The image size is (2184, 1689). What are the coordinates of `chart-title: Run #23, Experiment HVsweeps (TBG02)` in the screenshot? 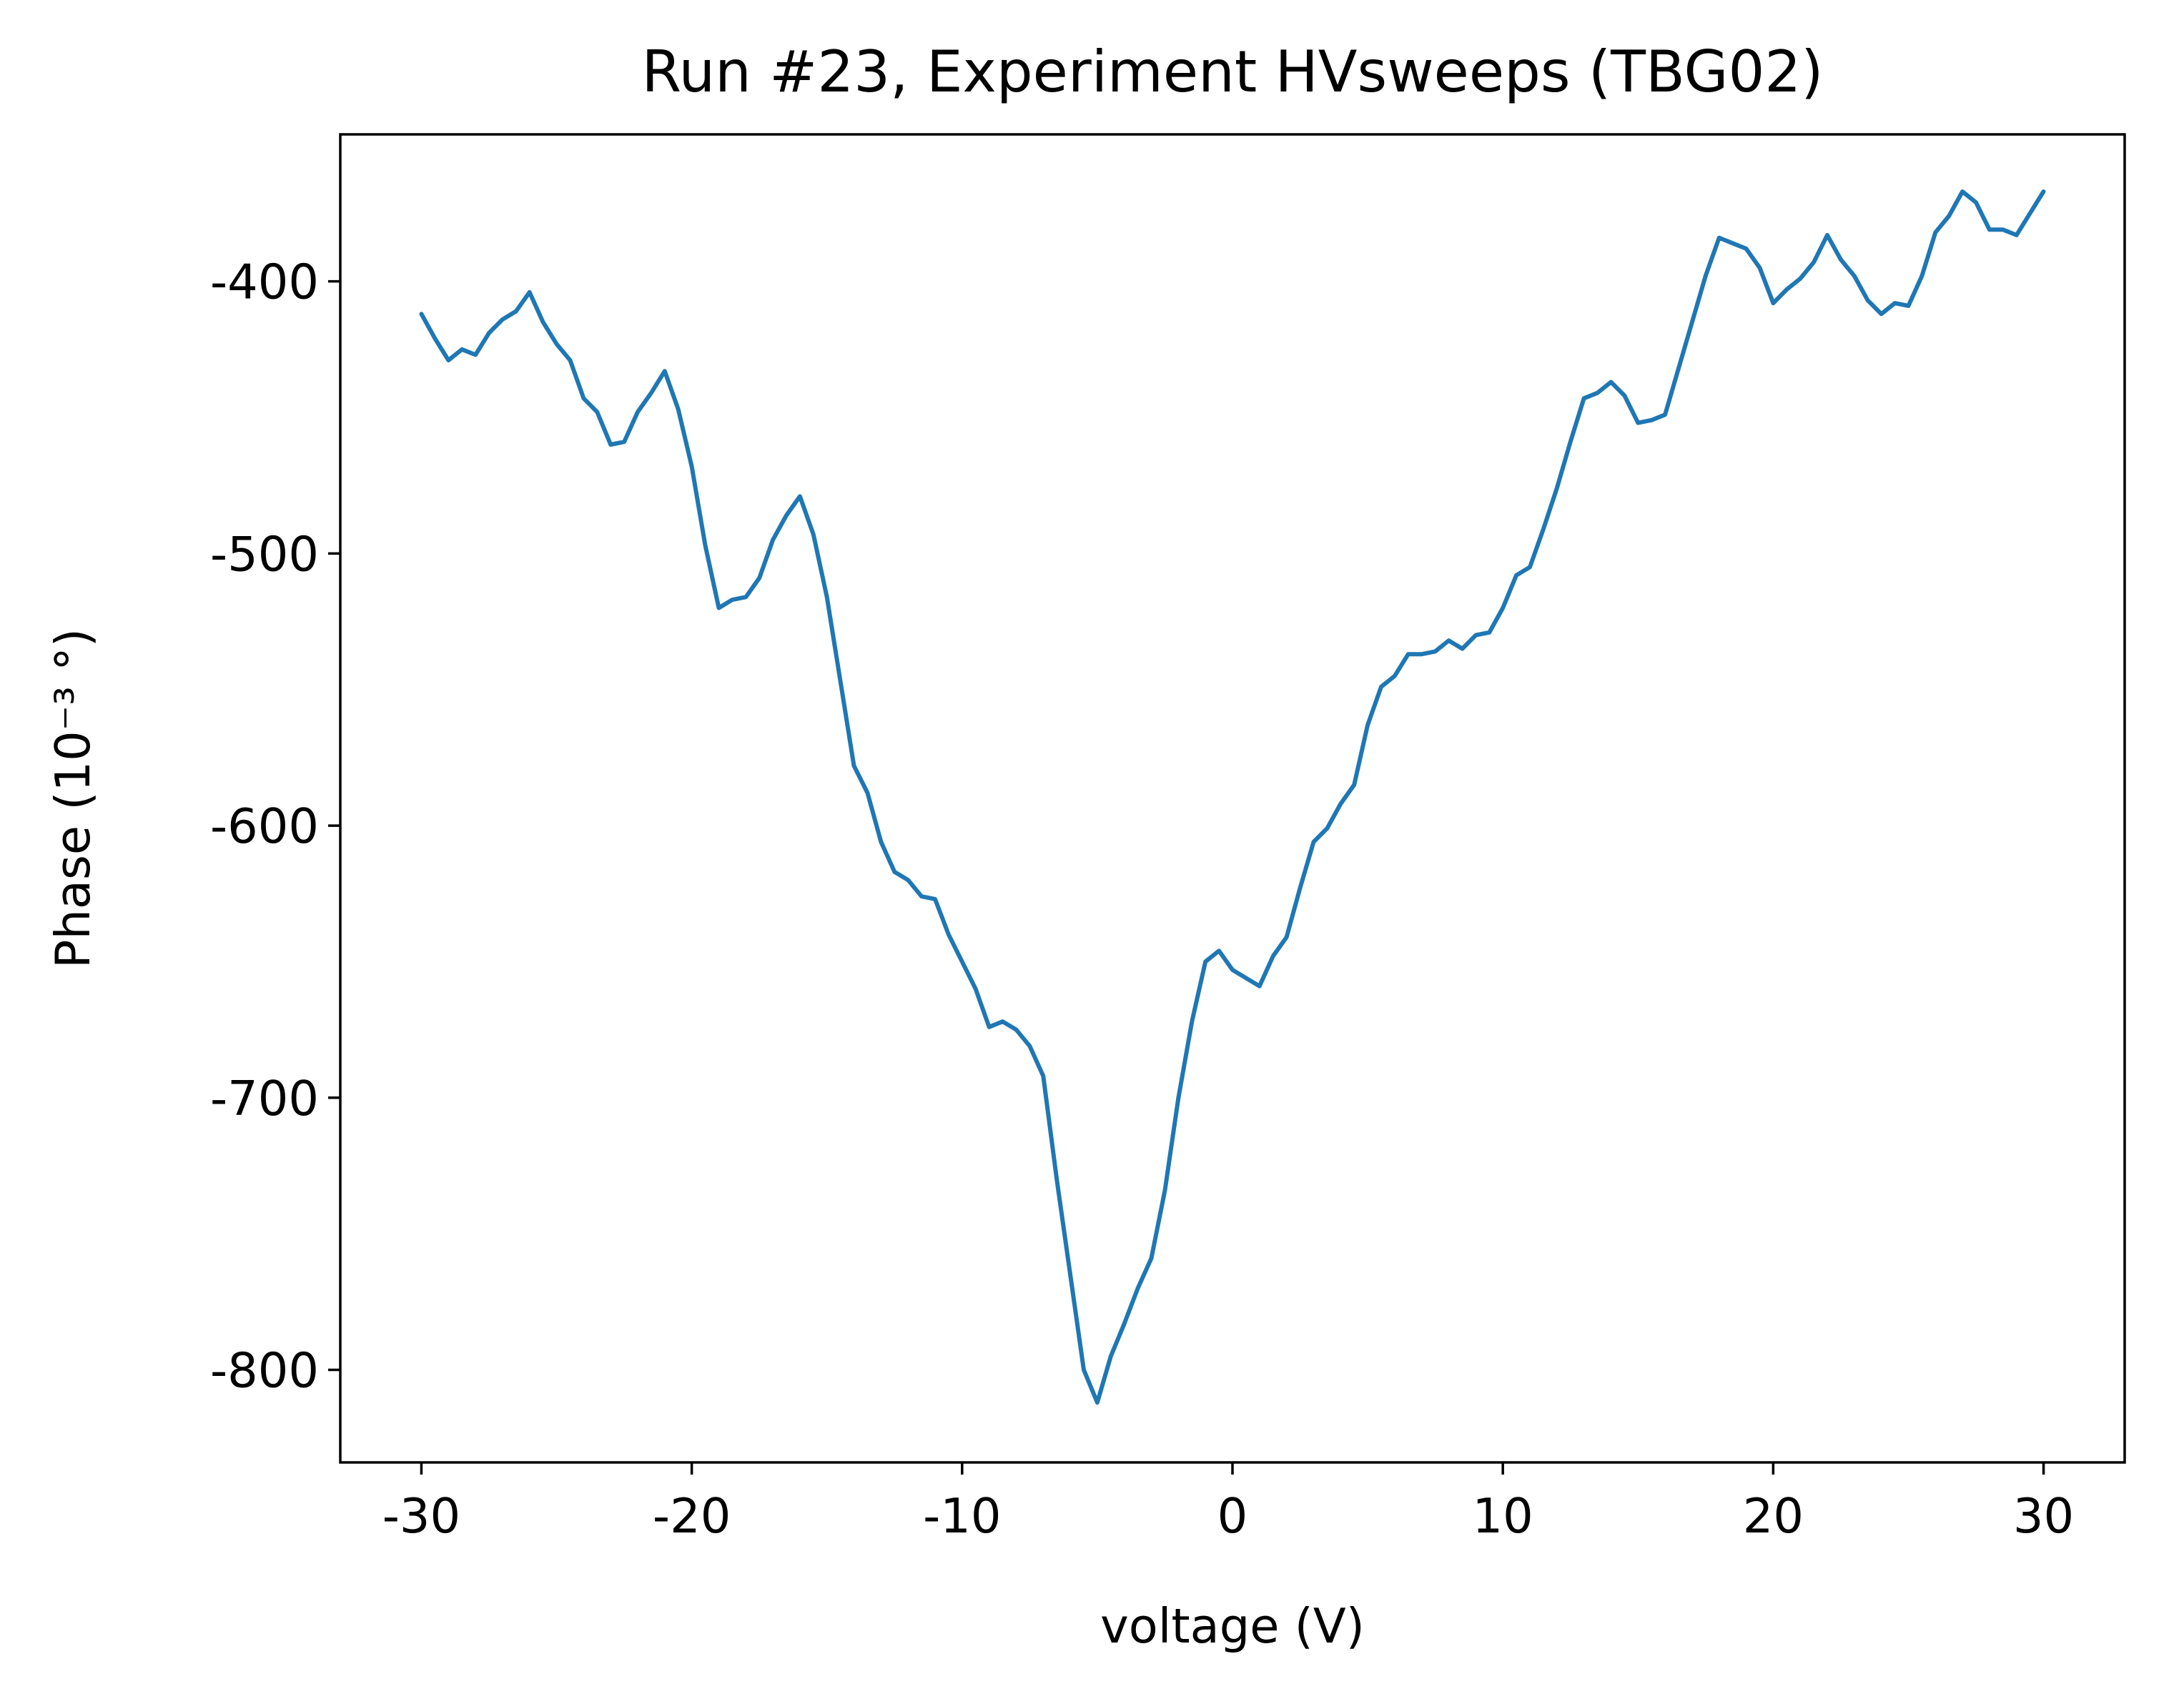 It's located at (1232, 72).